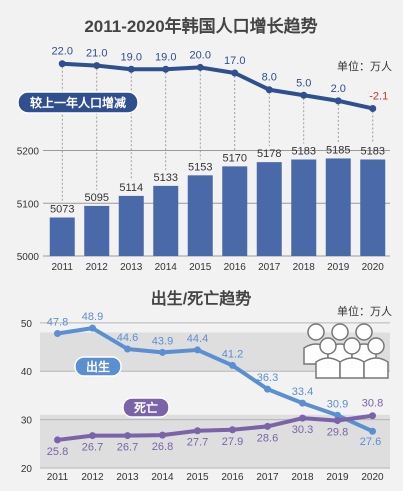 This screenshot has width=403, height=491. Describe the element at coordinates (364, 66) in the screenshot. I see `top-unit: 单位：万人` at that location.